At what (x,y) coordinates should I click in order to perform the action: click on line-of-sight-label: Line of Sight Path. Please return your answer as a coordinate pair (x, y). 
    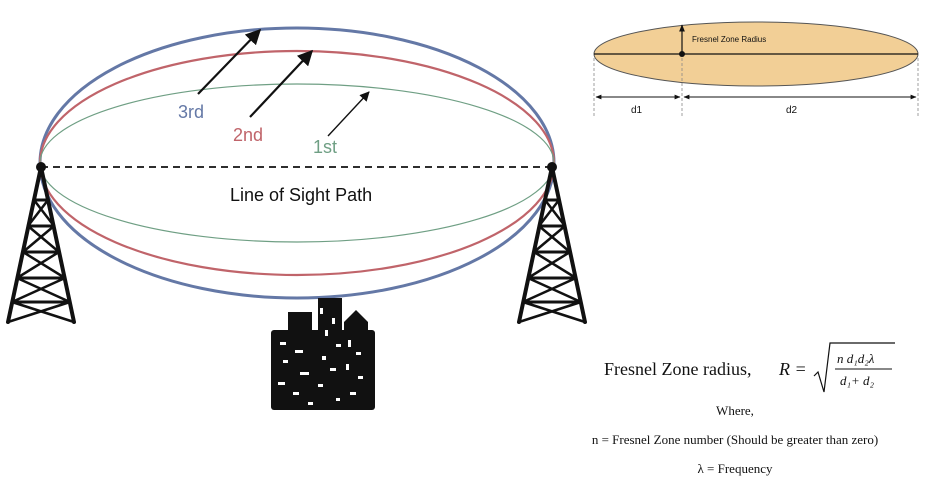
    Looking at the image, I should click on (301, 195).